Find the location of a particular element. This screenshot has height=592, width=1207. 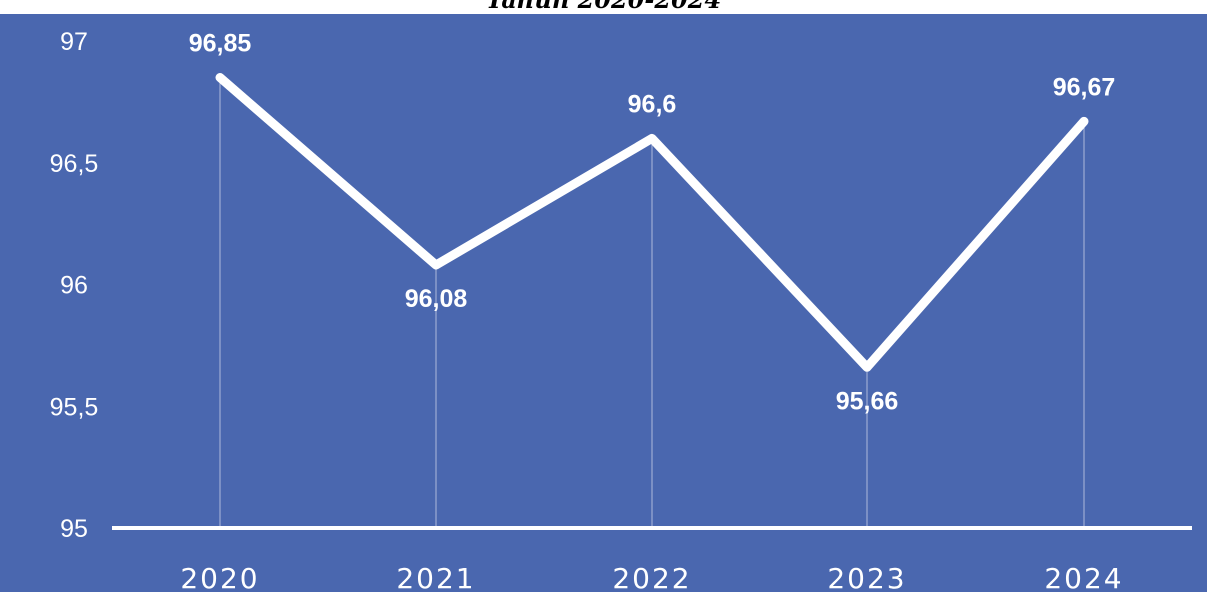

x-tick-label: 2021 is located at coordinates (435, 577).